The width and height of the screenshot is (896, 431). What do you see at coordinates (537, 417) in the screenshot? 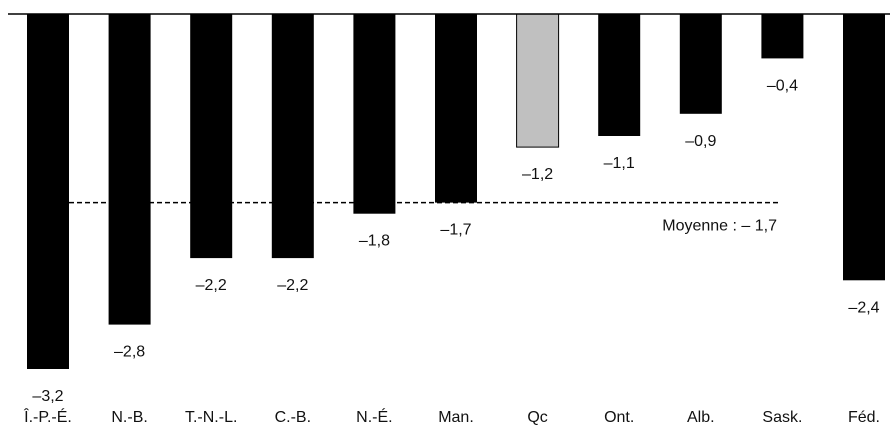
I see `category-label-6: Qc` at bounding box center [537, 417].